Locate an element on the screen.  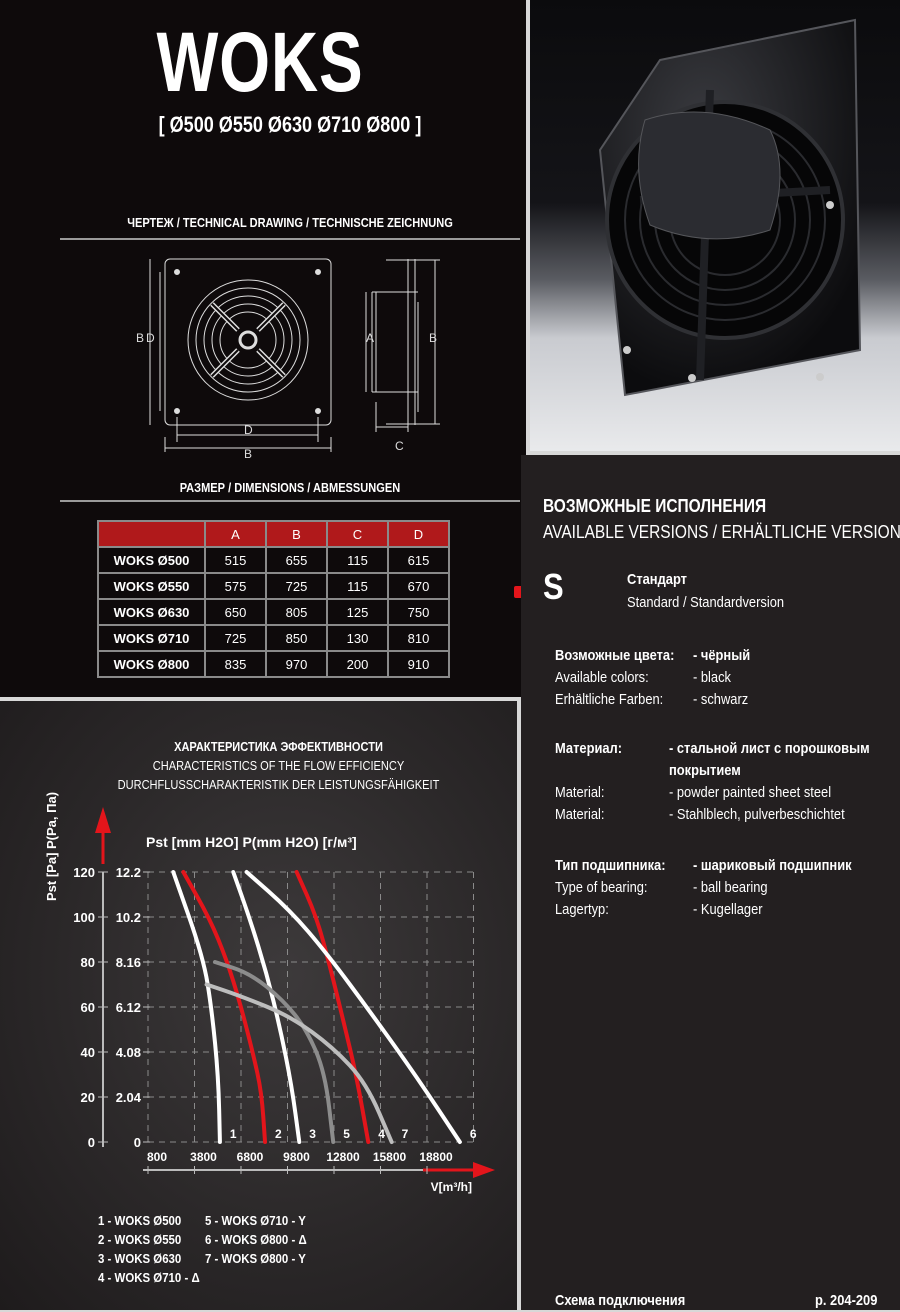
spec-label: Возможные цвета: is located at coordinates (615, 655).